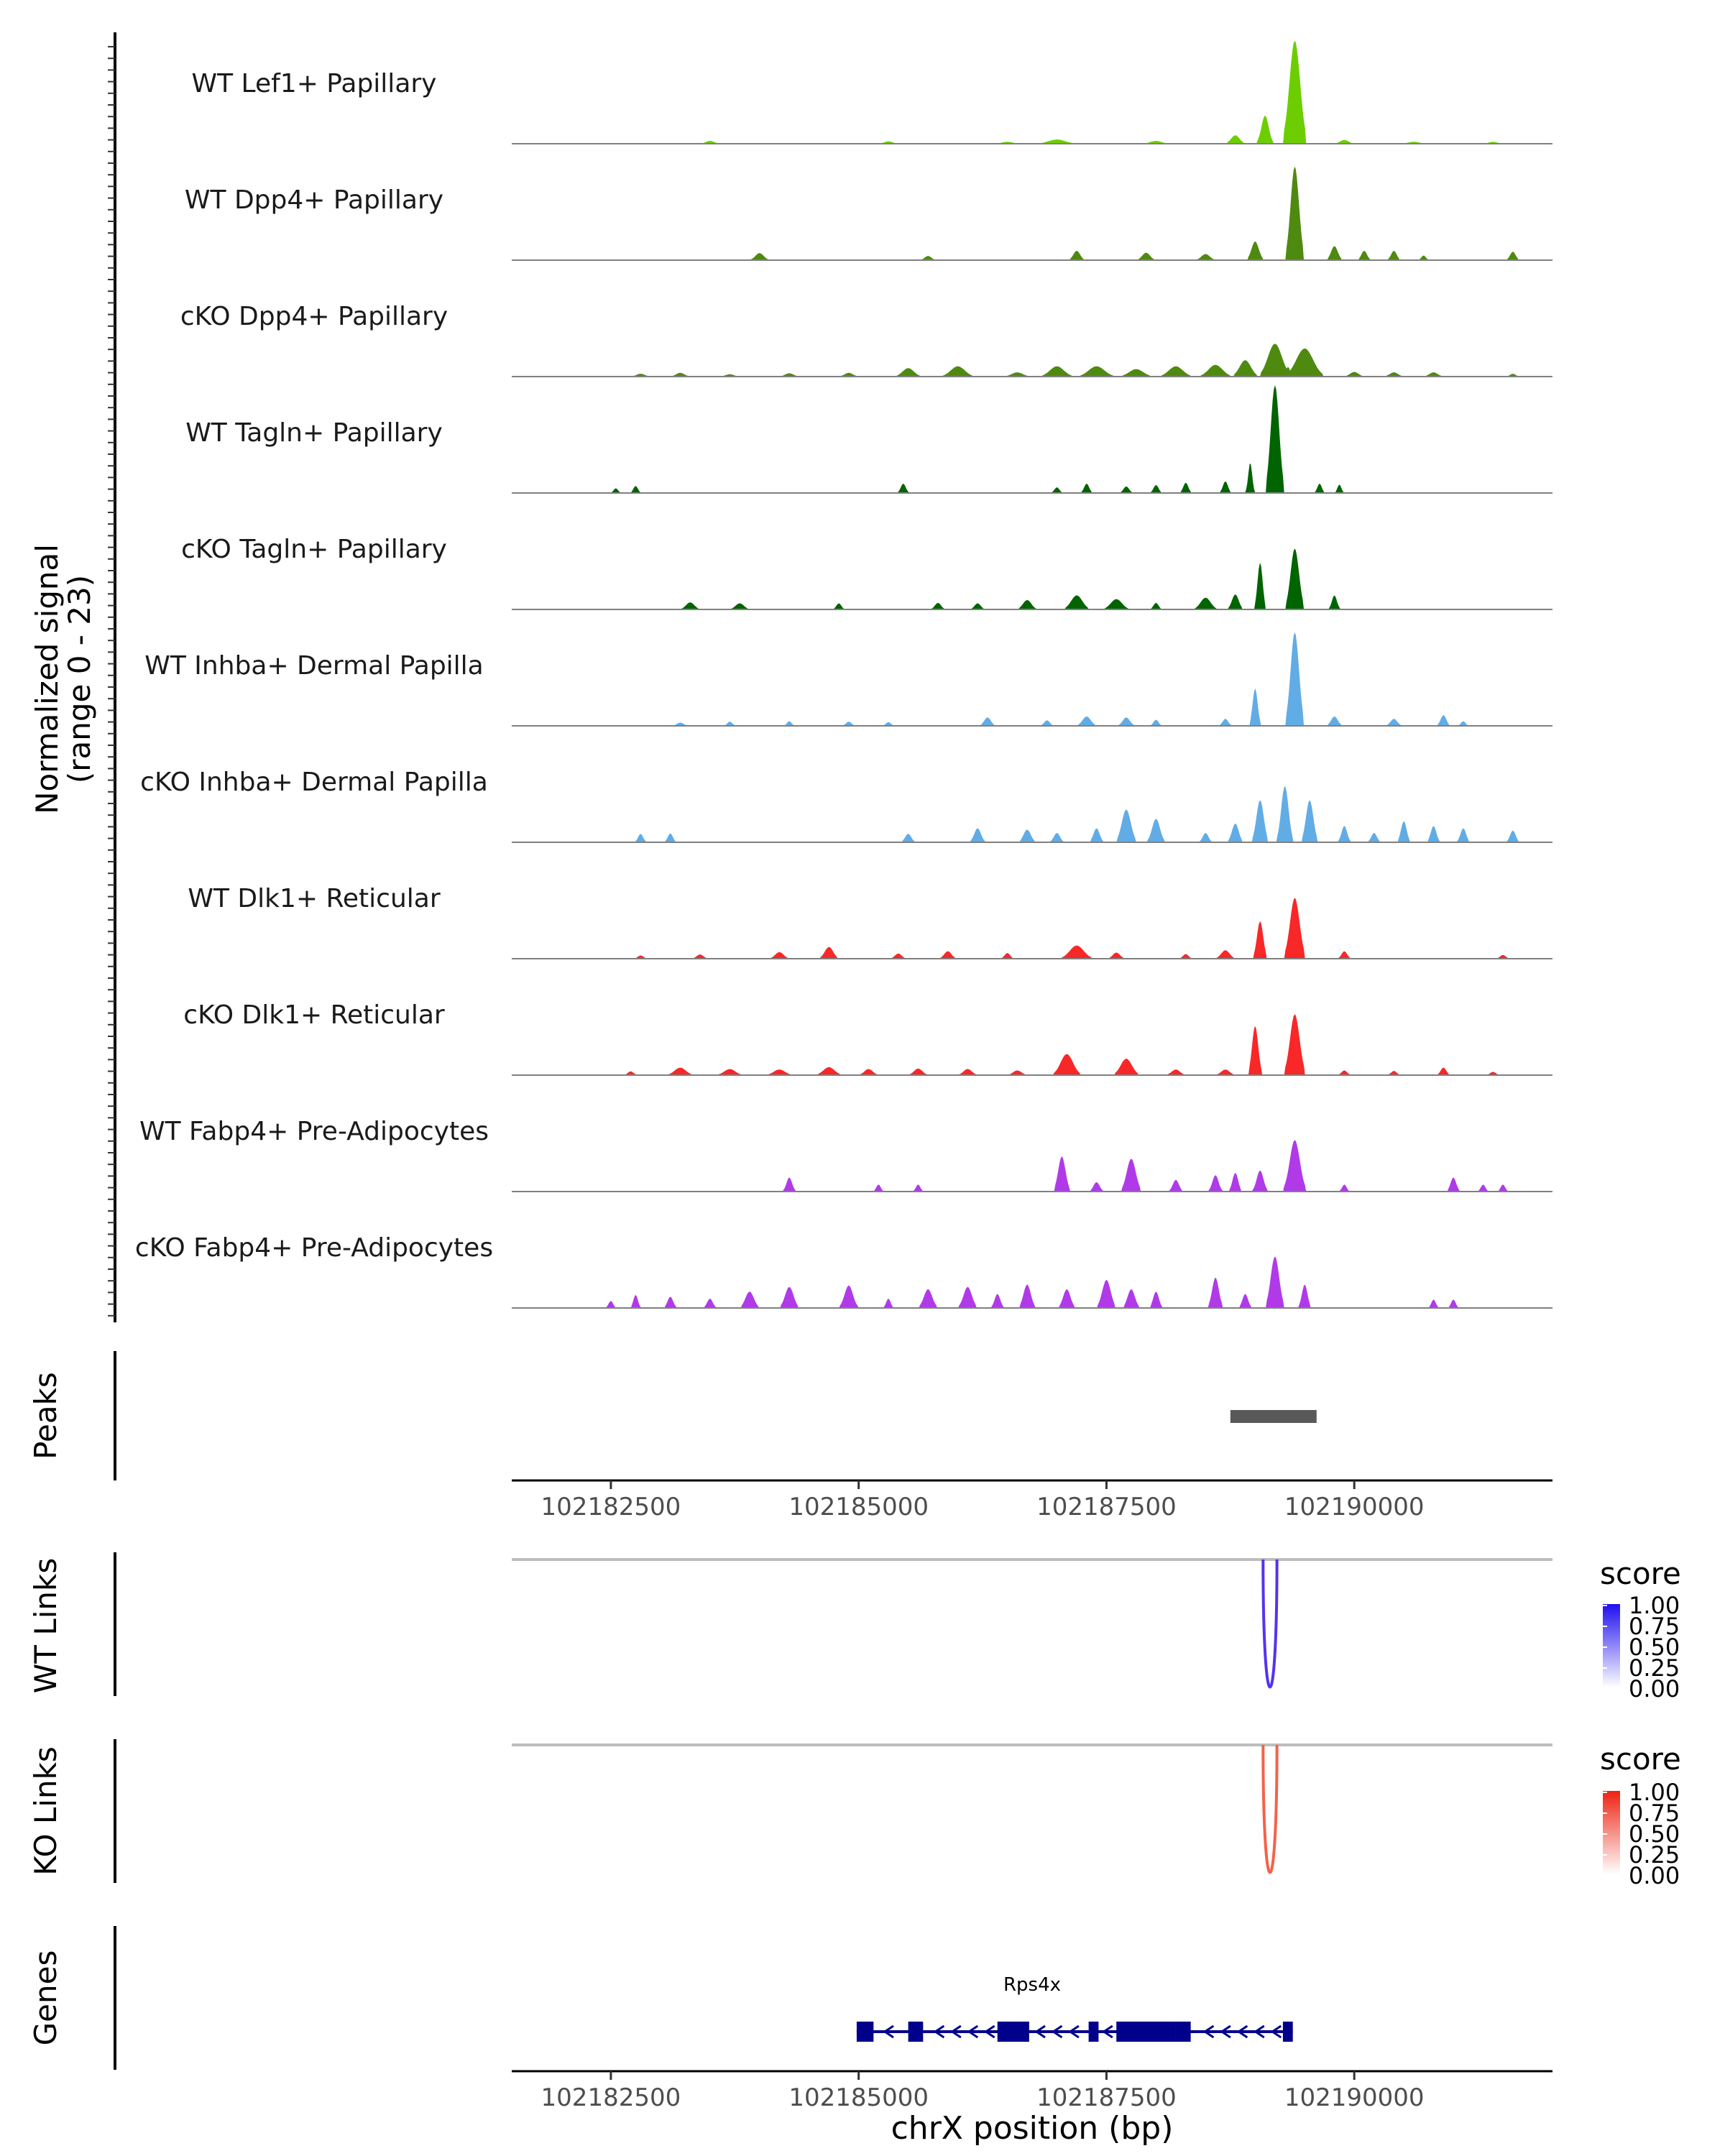 This screenshot has width=1725, height=2156. I want to click on ko-legend-ticks: 1.000.750.500.250.00, so click(1641, 1834).